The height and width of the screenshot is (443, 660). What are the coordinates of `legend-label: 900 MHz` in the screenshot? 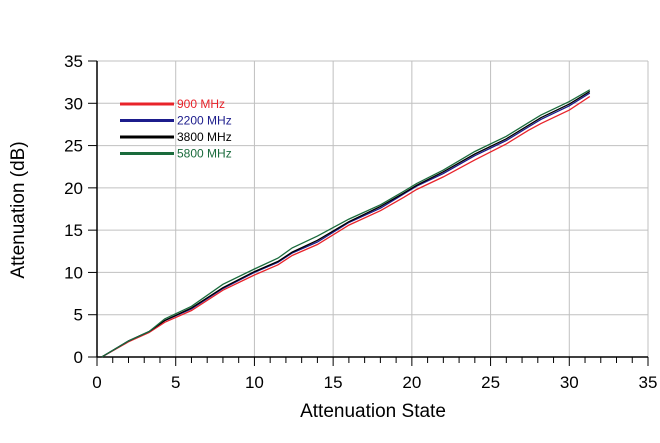 It's located at (201, 104).